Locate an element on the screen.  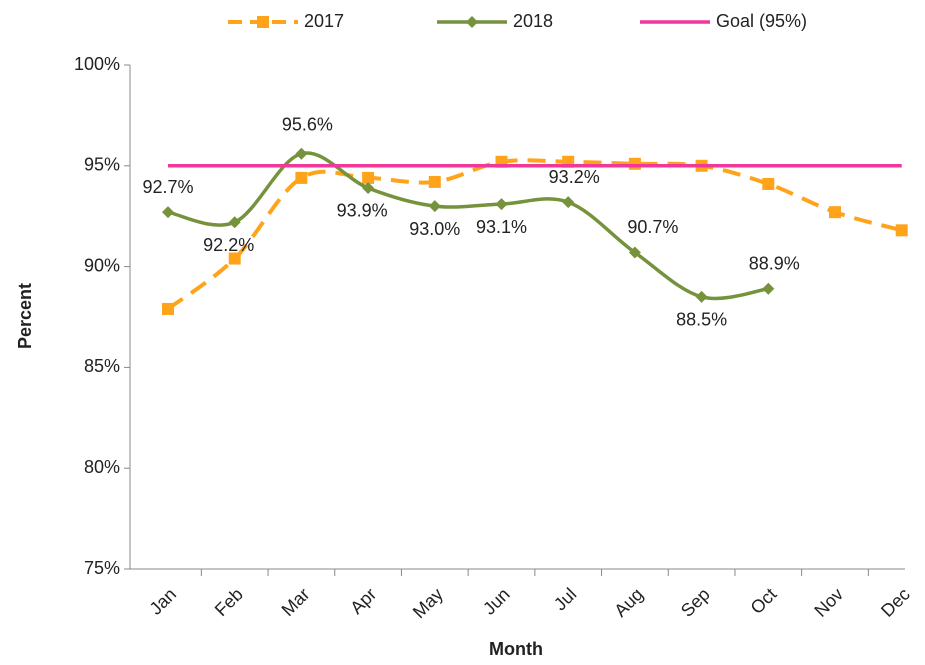
x-tick-label: Jun is located at coordinates (496, 601).